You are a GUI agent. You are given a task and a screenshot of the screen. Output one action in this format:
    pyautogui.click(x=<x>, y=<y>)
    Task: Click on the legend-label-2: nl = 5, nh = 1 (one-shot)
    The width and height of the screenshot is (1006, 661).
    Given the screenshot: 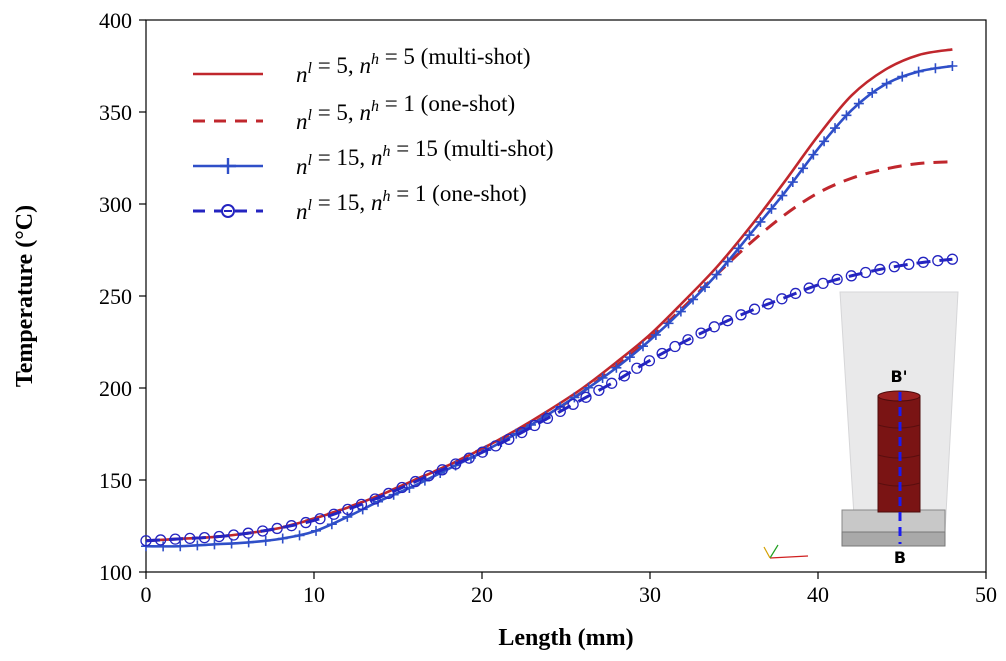 What is the action you would take?
    pyautogui.click(x=405, y=112)
    